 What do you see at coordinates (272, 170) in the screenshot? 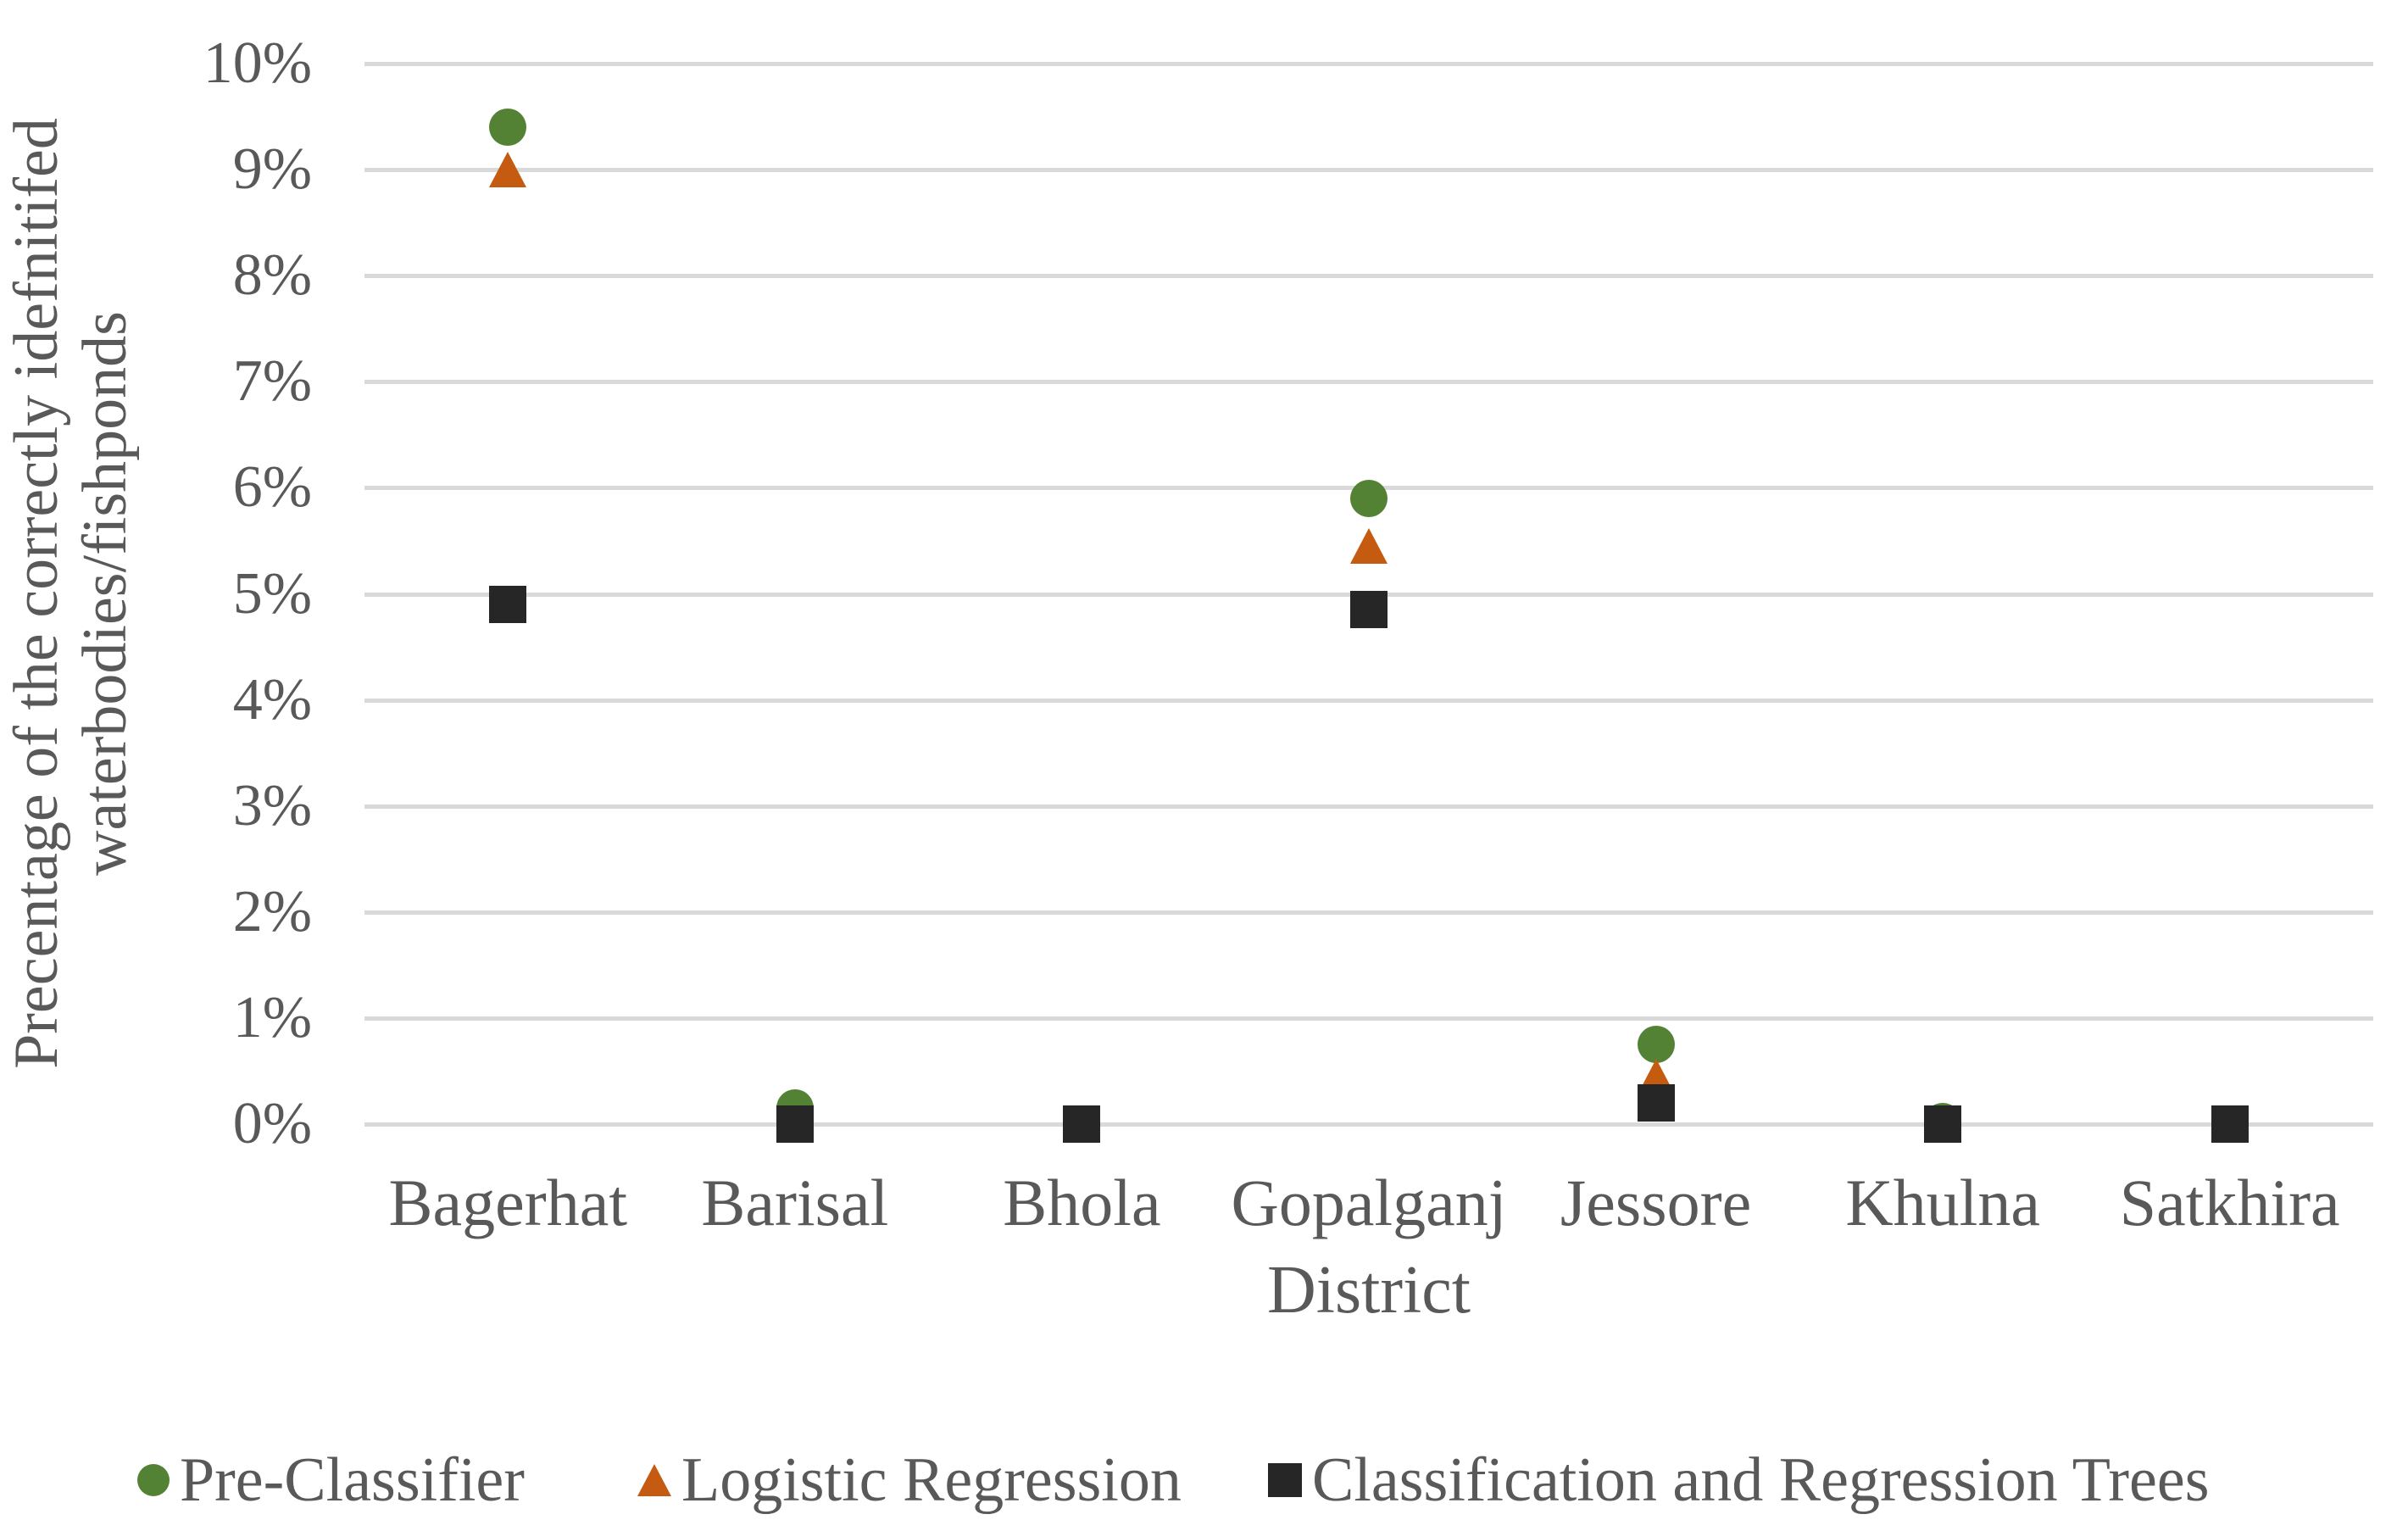
I see `y-tick-9: 9%` at bounding box center [272, 170].